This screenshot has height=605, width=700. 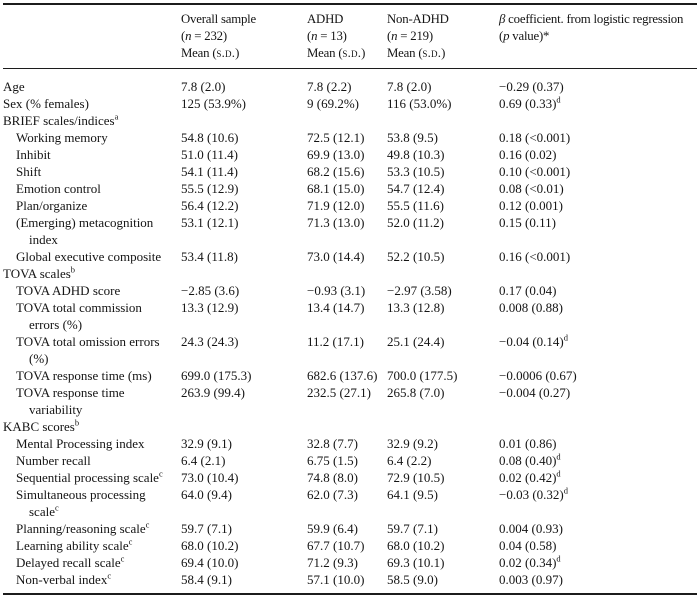 What do you see at coordinates (332, 460) in the screenshot?
I see `text-segment: 6.75 (1.5)` at bounding box center [332, 460].